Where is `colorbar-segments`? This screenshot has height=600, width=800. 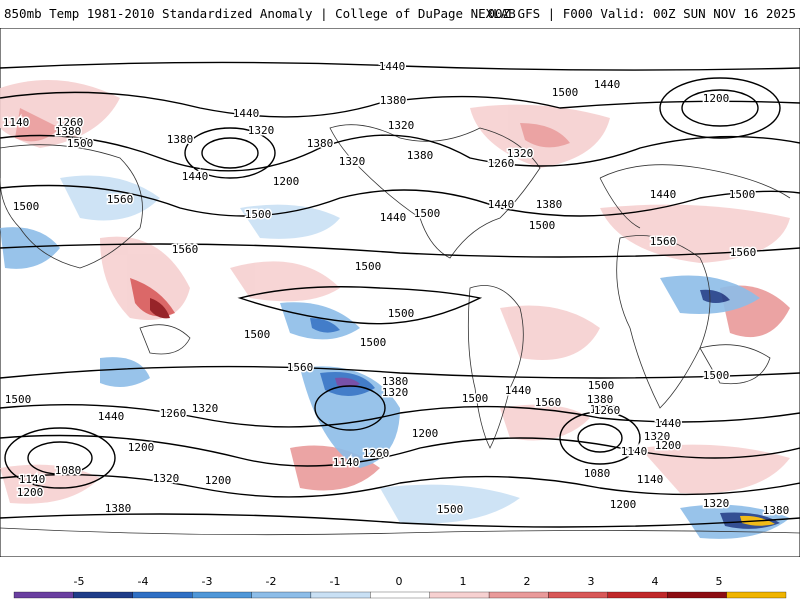 colorbar-segments is located at coordinates (400, 595).